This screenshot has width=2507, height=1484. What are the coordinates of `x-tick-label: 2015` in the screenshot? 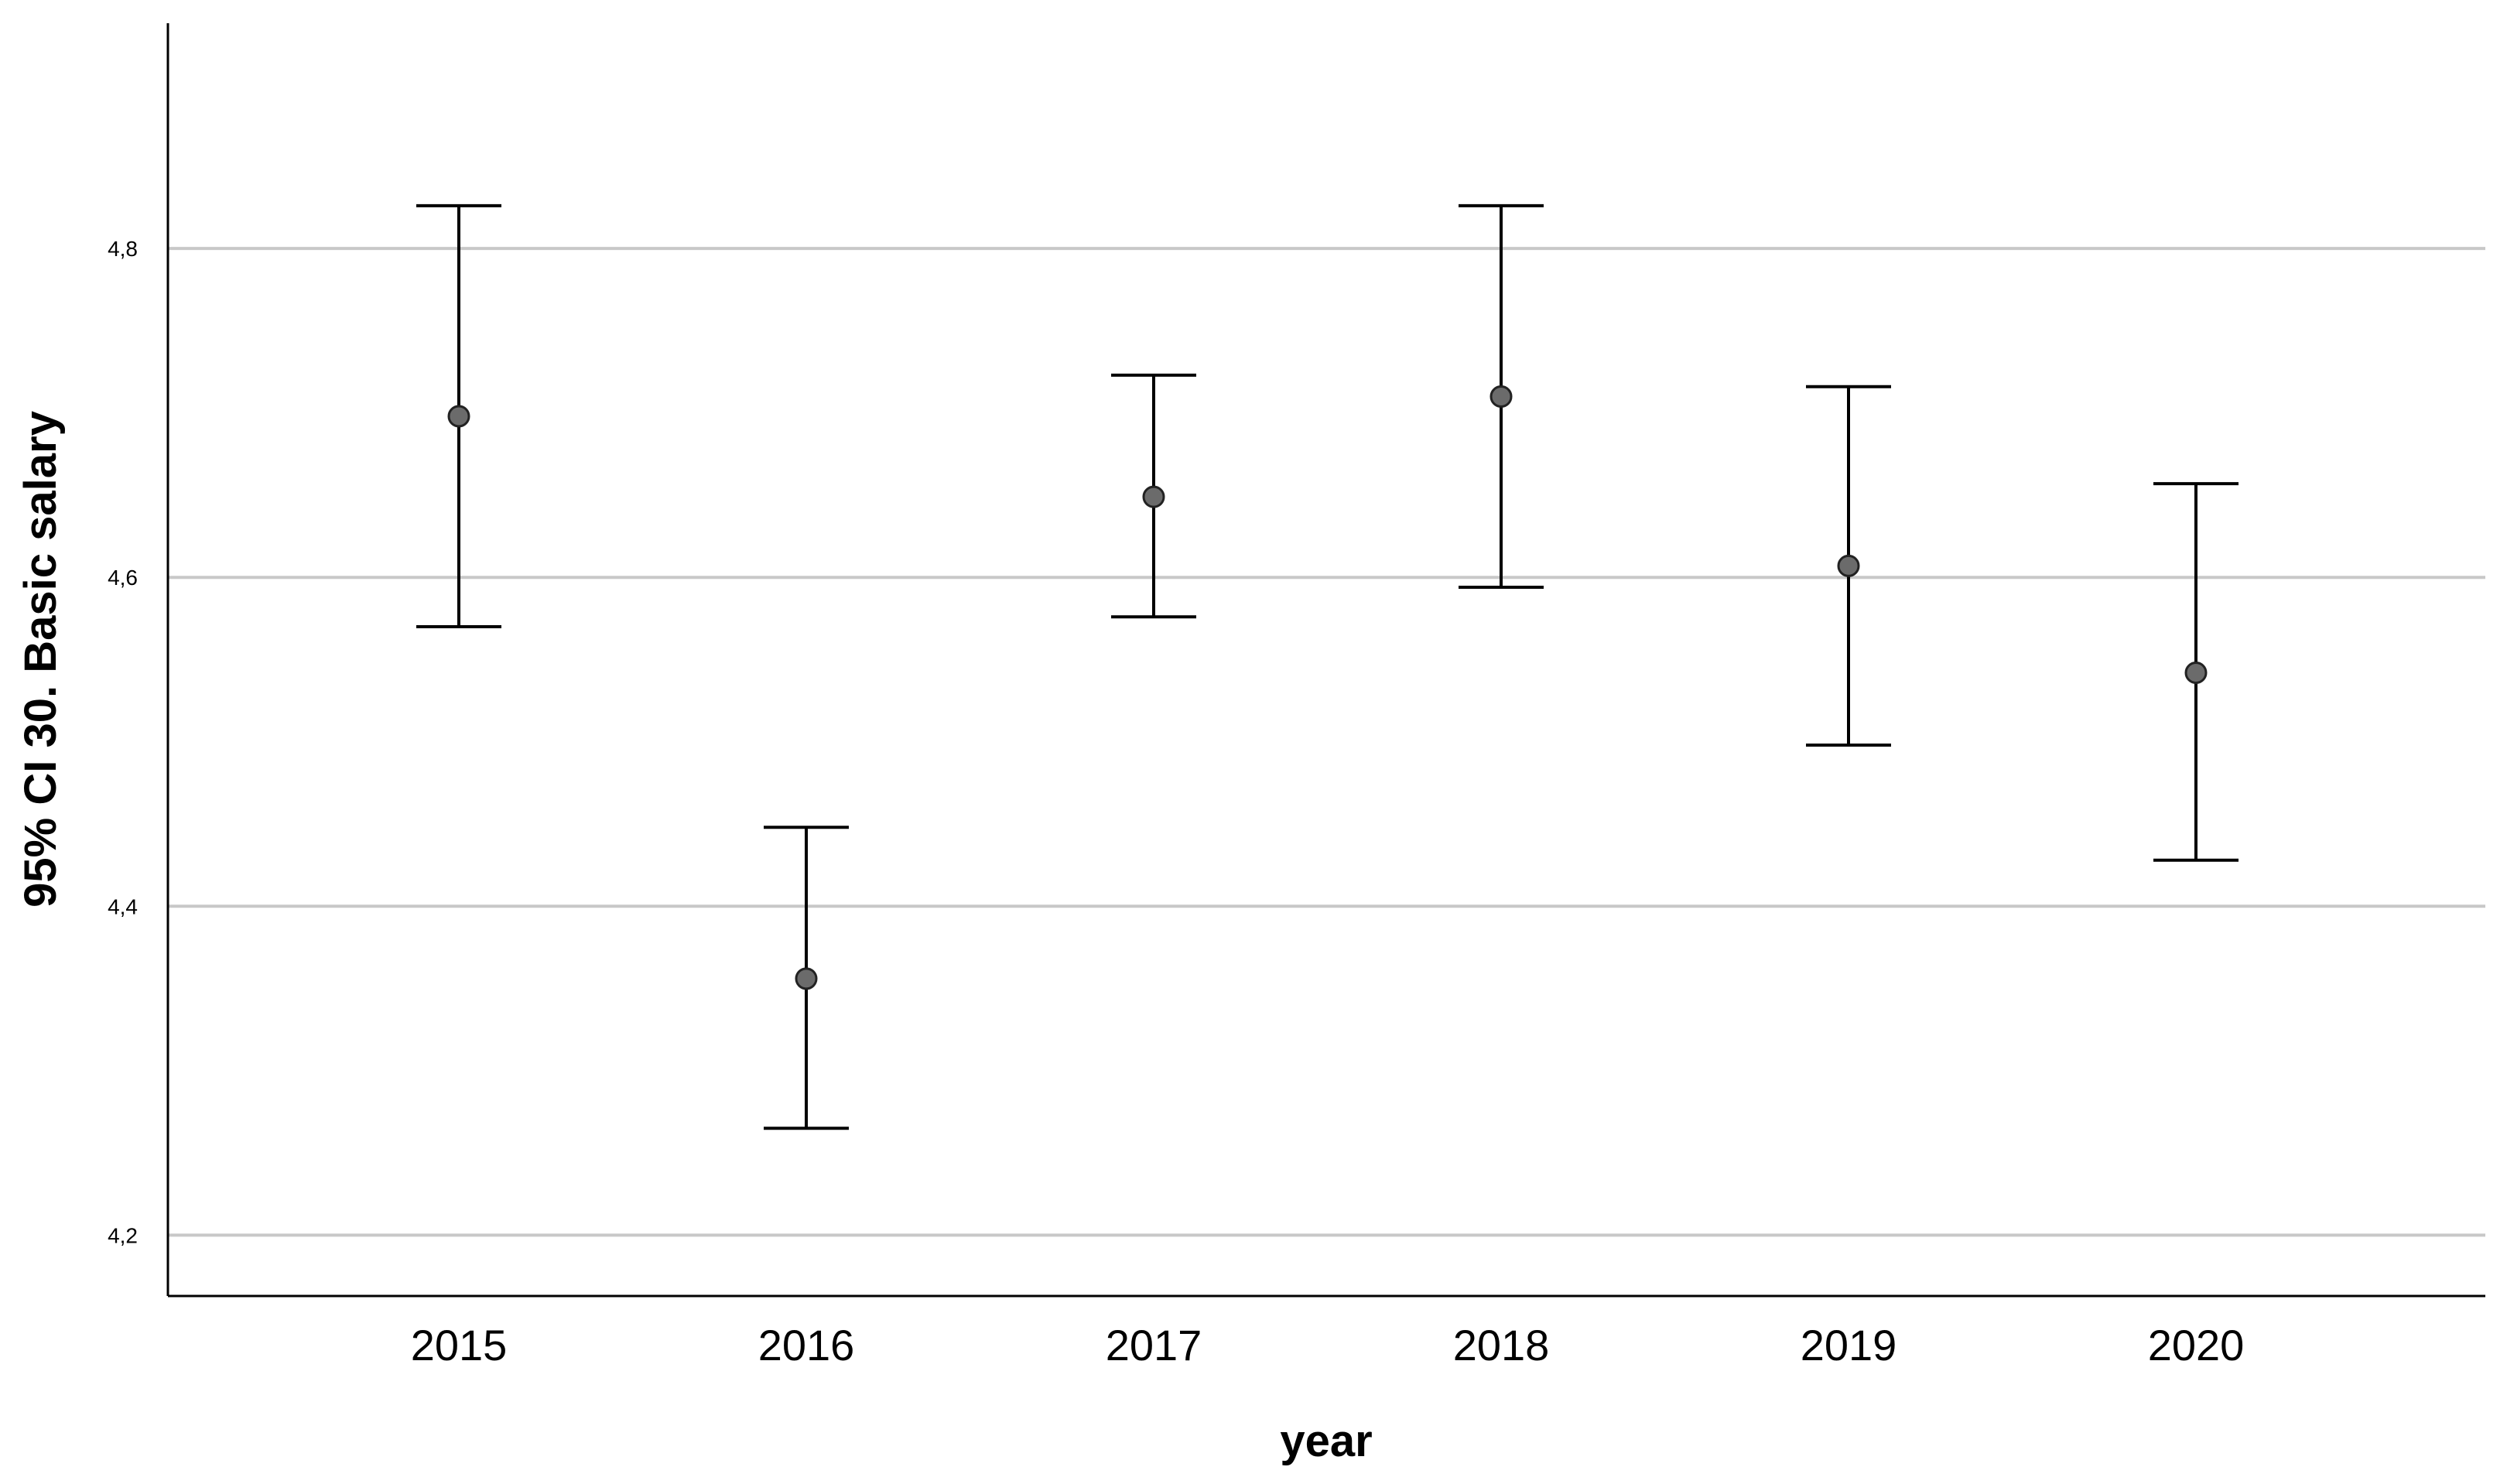 It's located at (459, 1345).